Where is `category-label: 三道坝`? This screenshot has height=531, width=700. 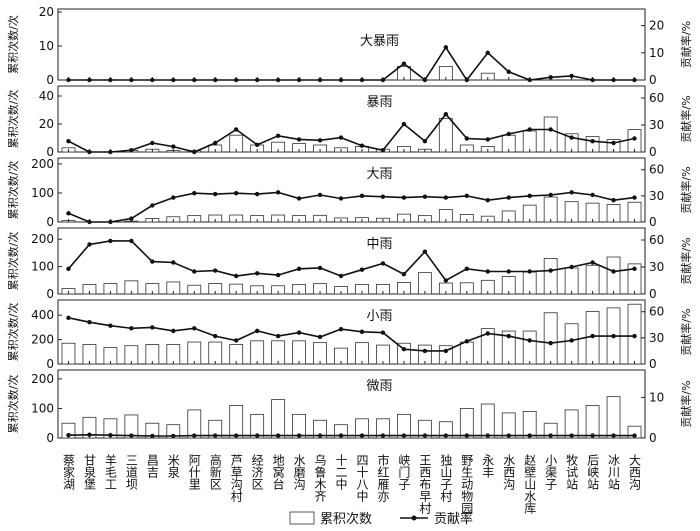 category-label: 三道坝 is located at coordinates (131, 472).